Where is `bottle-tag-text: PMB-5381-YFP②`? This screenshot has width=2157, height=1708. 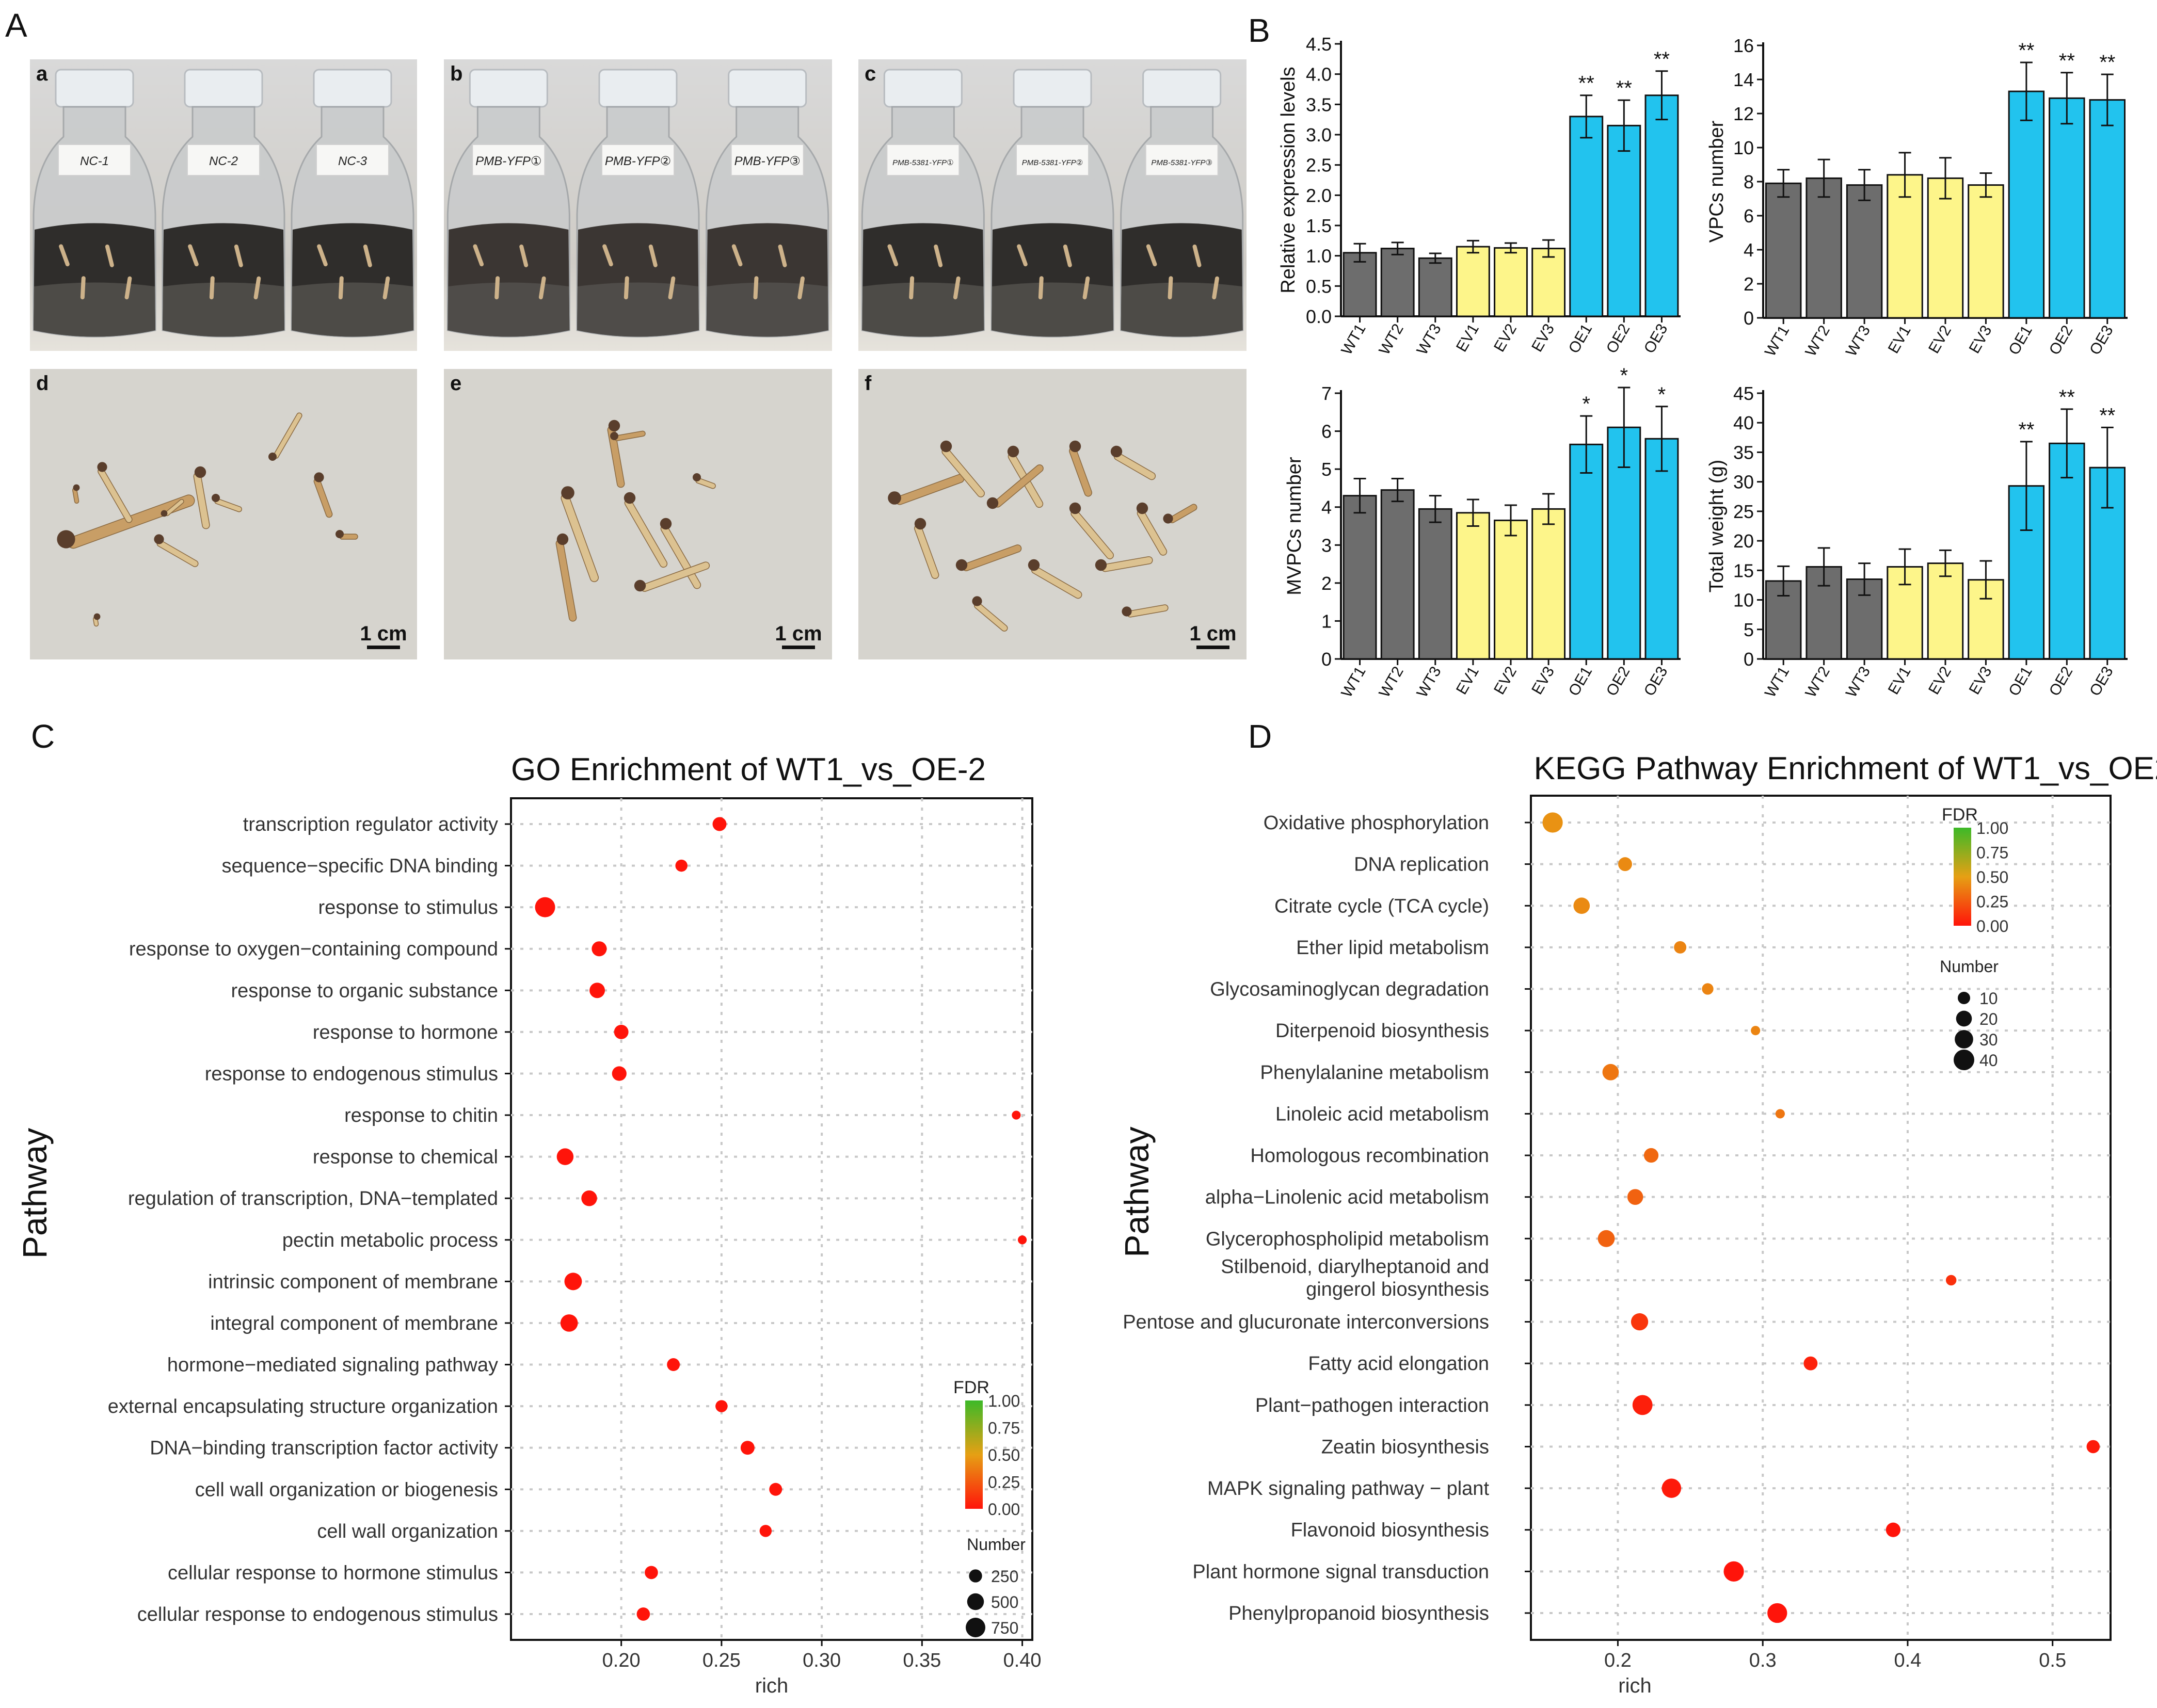 bottle-tag-text: PMB-5381-YFP② is located at coordinates (1052, 162).